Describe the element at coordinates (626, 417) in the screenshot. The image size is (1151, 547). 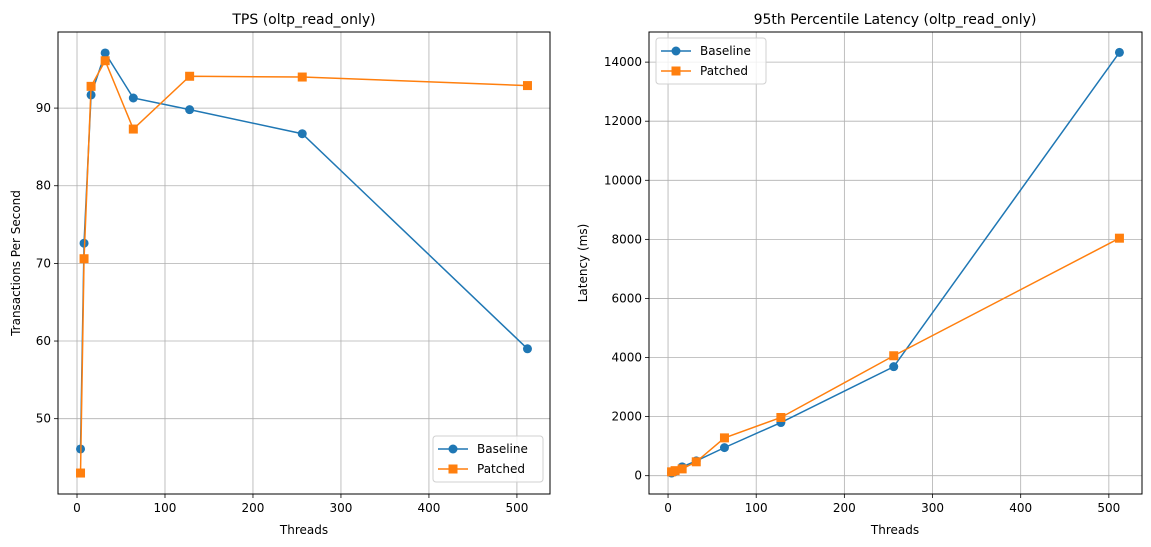
I see `y-tick-label: 2000` at that location.